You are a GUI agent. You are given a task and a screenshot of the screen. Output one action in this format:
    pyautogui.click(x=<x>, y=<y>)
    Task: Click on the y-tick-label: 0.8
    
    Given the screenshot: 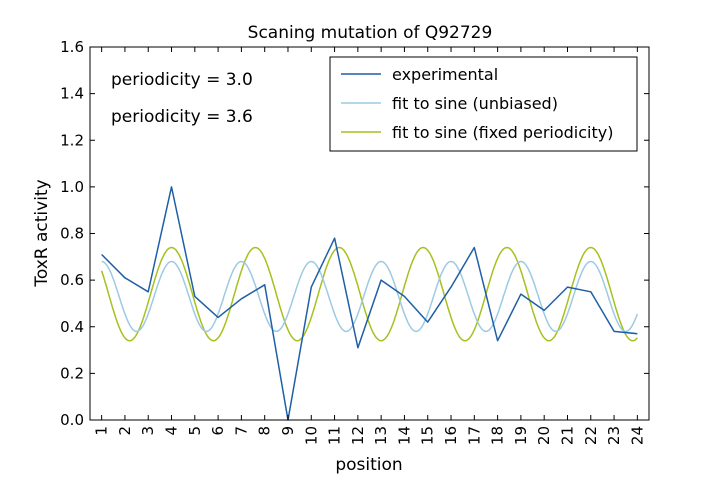 What is the action you would take?
    pyautogui.click(x=72, y=234)
    